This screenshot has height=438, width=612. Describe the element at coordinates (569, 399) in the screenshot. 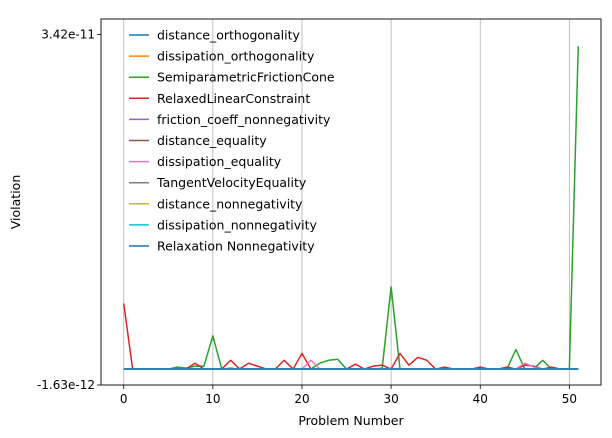

I see `x-tick-label-5: 50` at that location.